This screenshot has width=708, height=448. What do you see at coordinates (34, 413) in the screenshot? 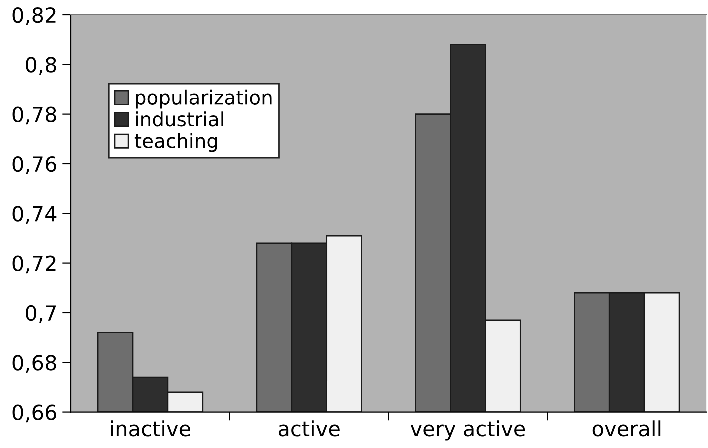
I see `y-tick-label: 0,66` at bounding box center [34, 413].